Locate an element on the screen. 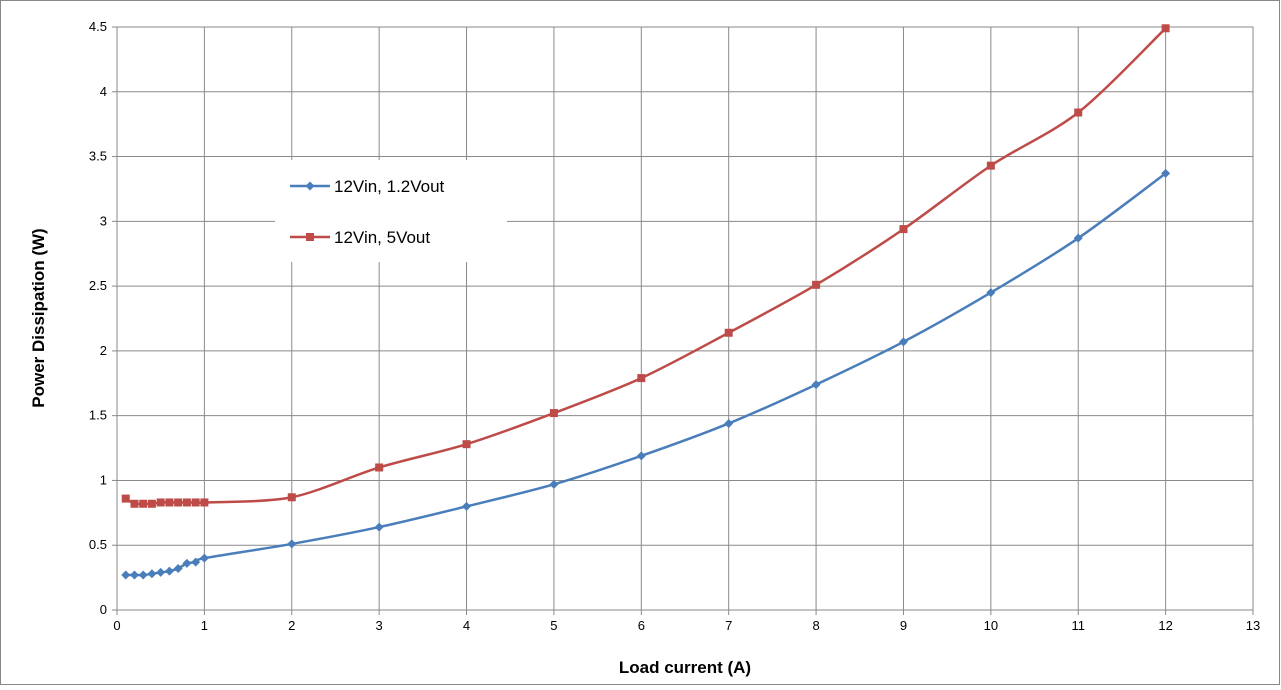  y-tick-label: 2.5 is located at coordinates (98, 285).